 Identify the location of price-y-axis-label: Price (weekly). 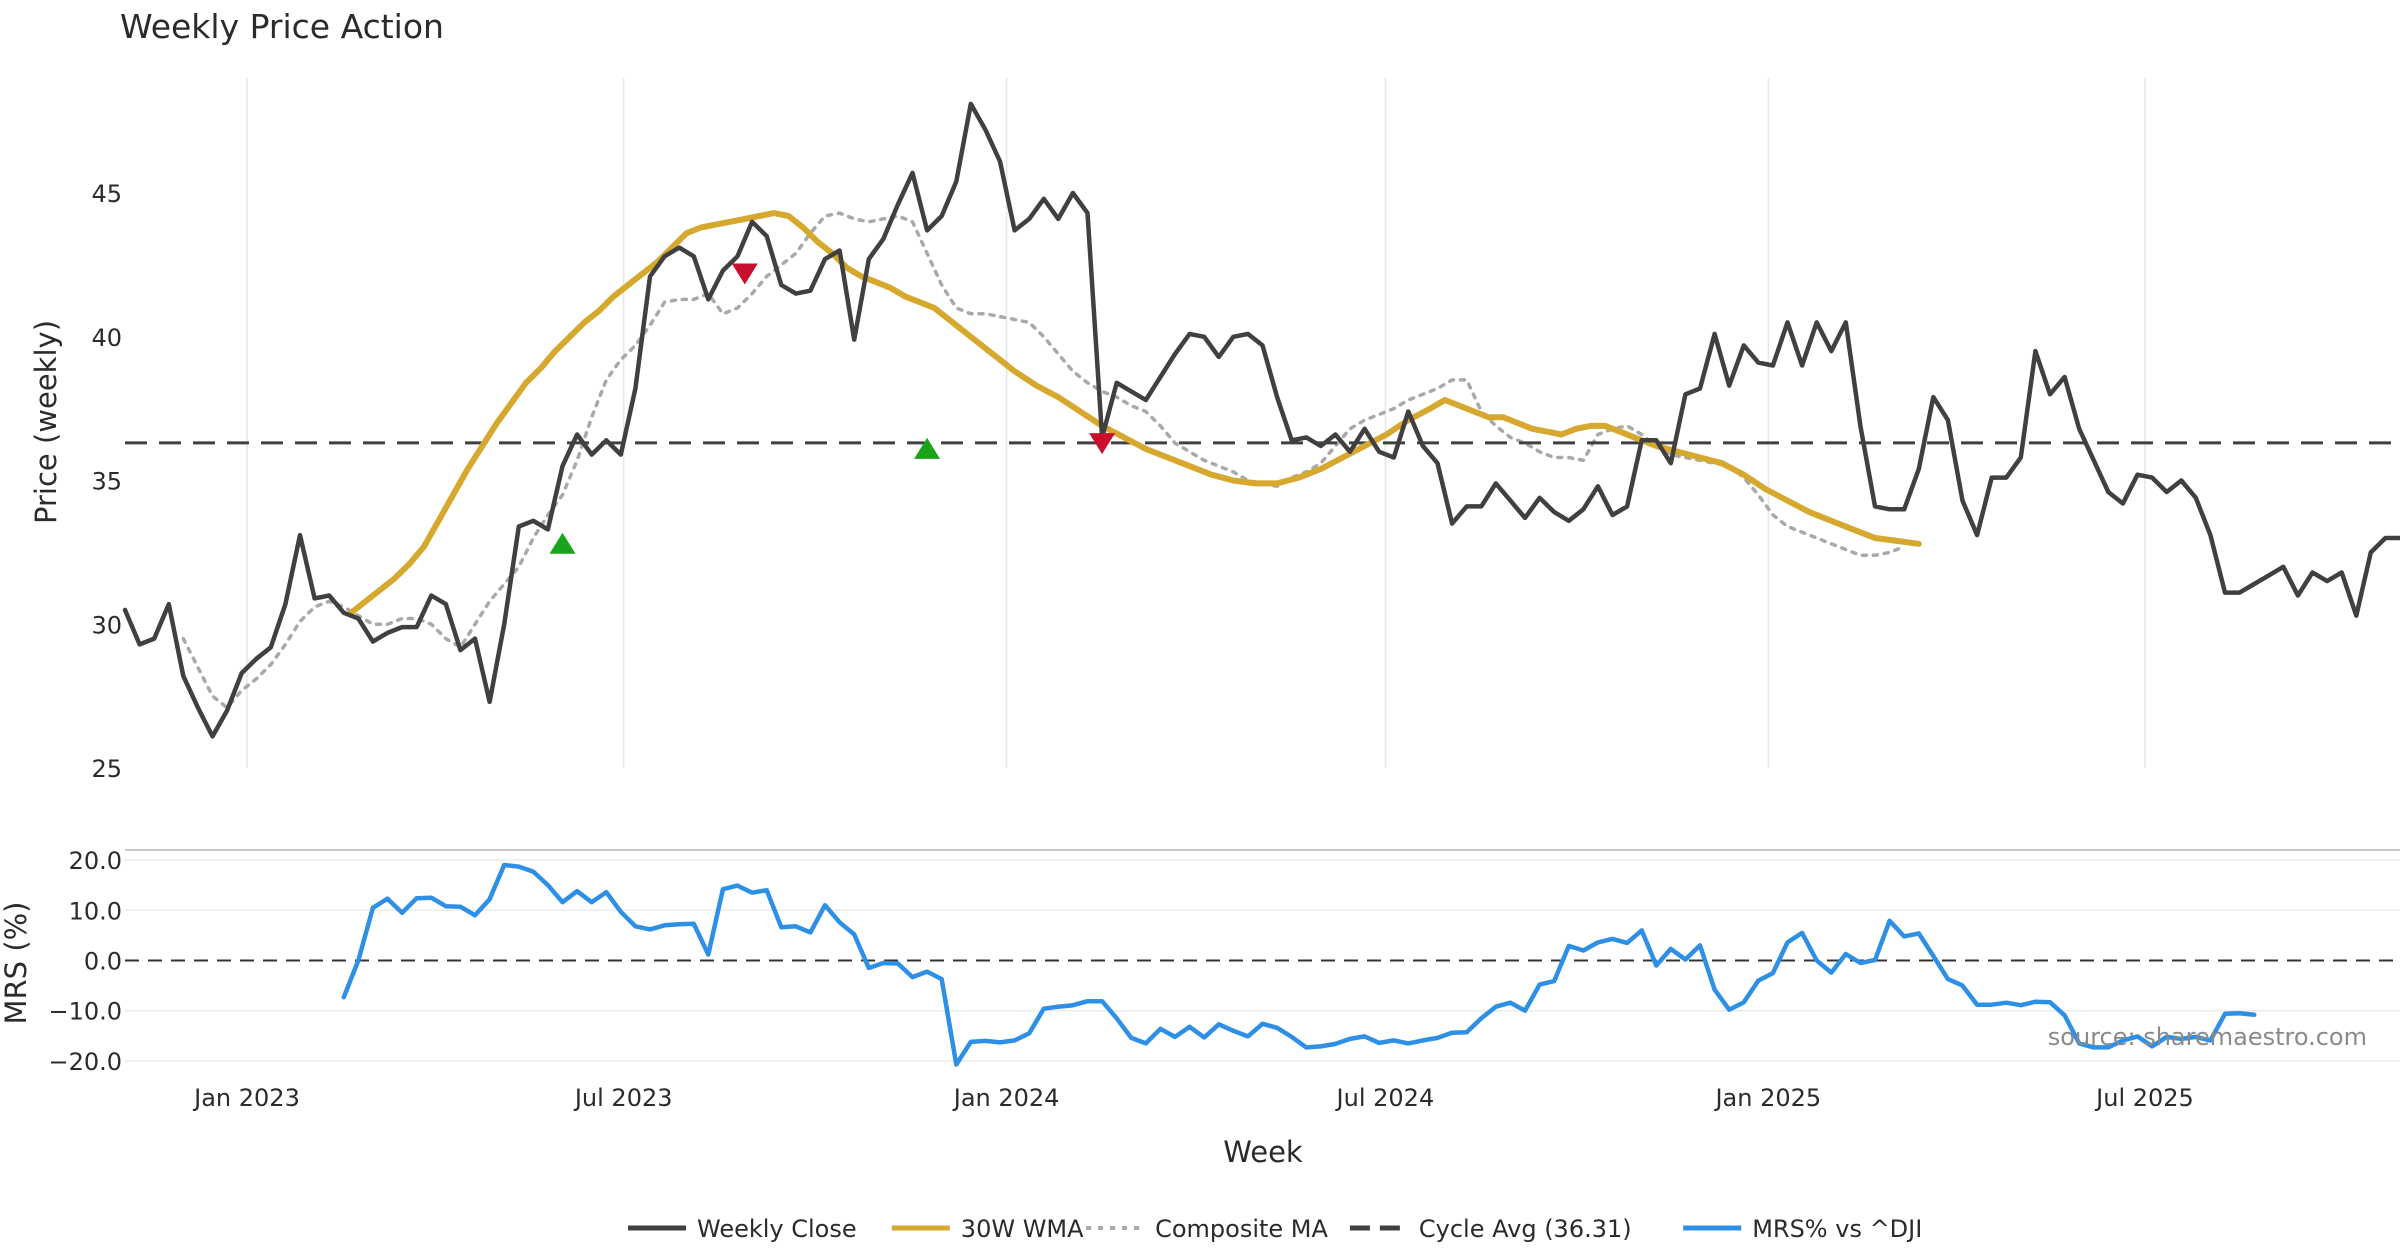
(46, 422).